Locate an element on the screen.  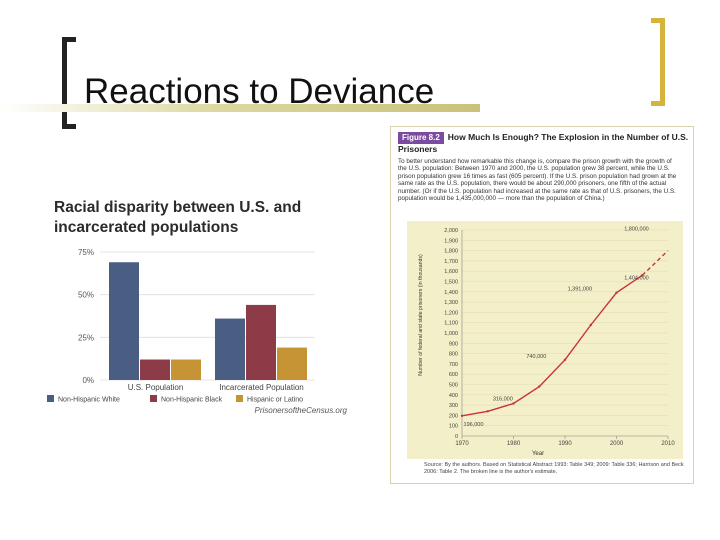
title-underline-rule is located at coordinates (240, 108).